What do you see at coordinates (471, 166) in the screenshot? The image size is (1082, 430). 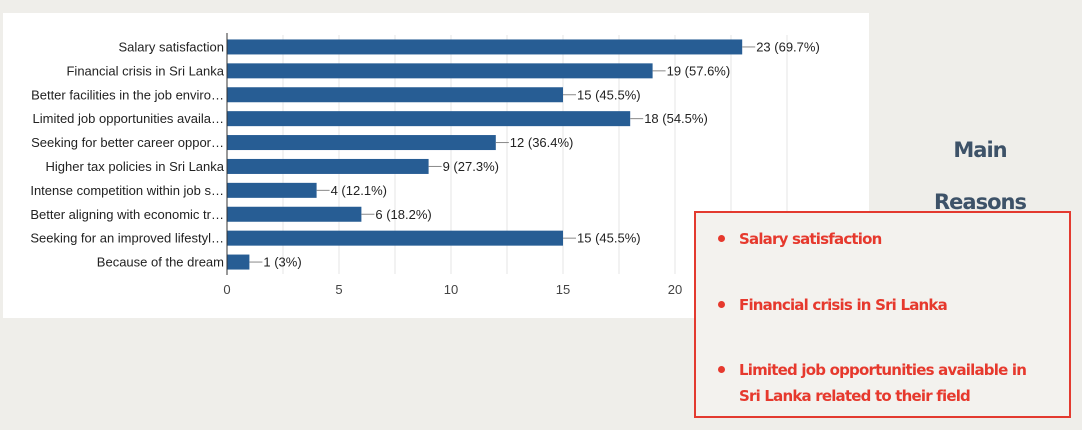 I see `data-label: 9 (27.3%)` at bounding box center [471, 166].